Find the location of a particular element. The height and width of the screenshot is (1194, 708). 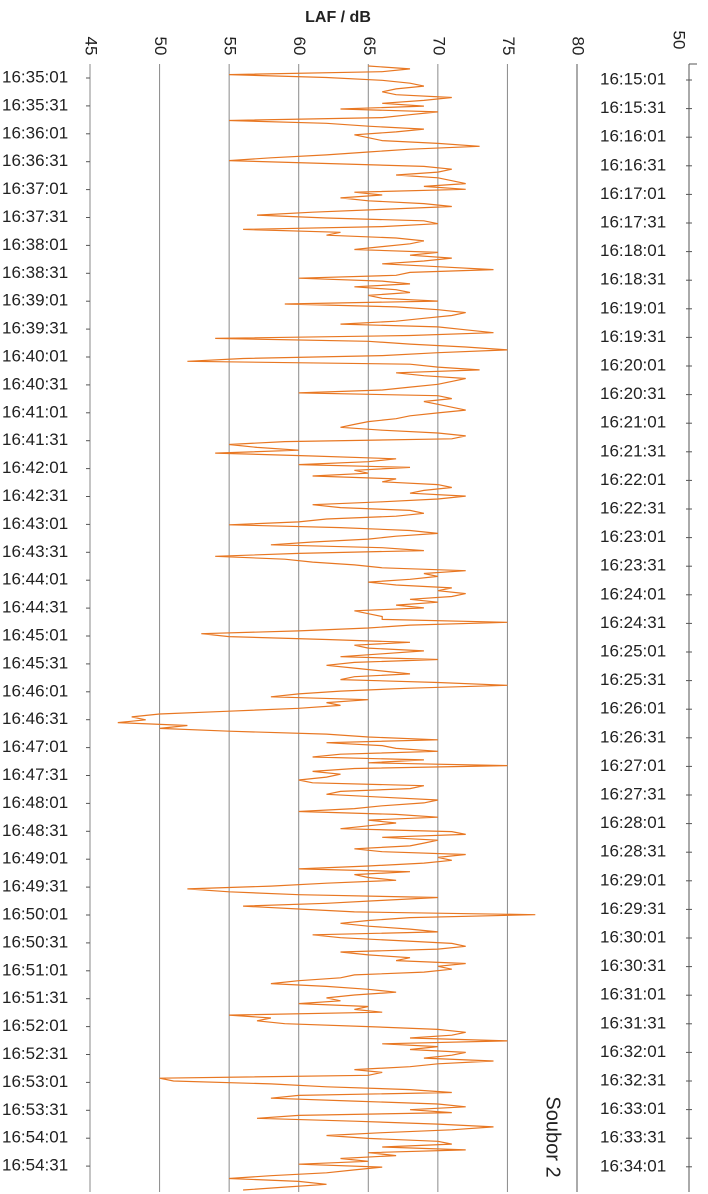

left-time-label: 16:36:01 is located at coordinates (35, 132).